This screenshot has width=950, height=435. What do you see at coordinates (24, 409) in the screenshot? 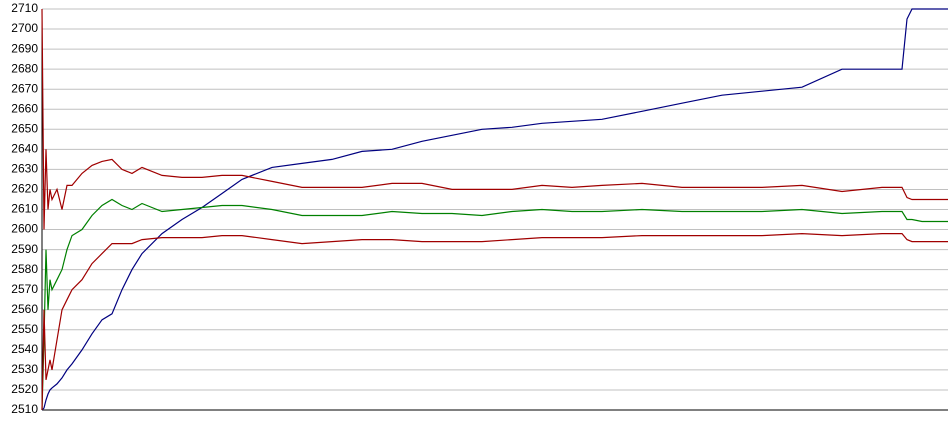
I see `y-tick-label: 2510` at bounding box center [24, 409].